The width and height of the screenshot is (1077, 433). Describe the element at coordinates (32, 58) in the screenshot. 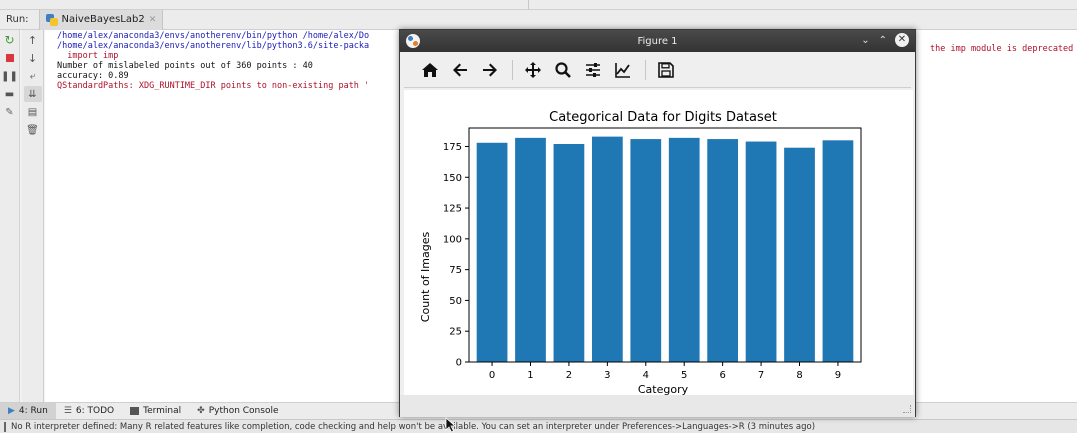

I see `arrow-down-icon: ↓` at that location.